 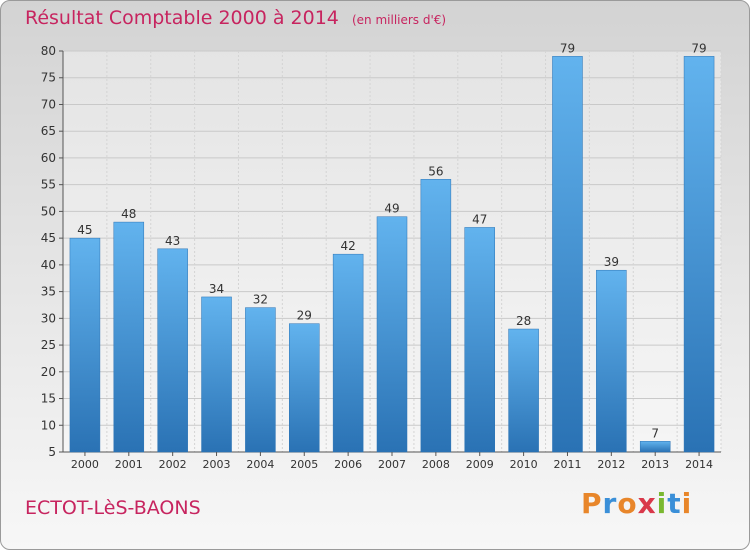 I want to click on y-tick-label: 60, so click(x=48, y=158).